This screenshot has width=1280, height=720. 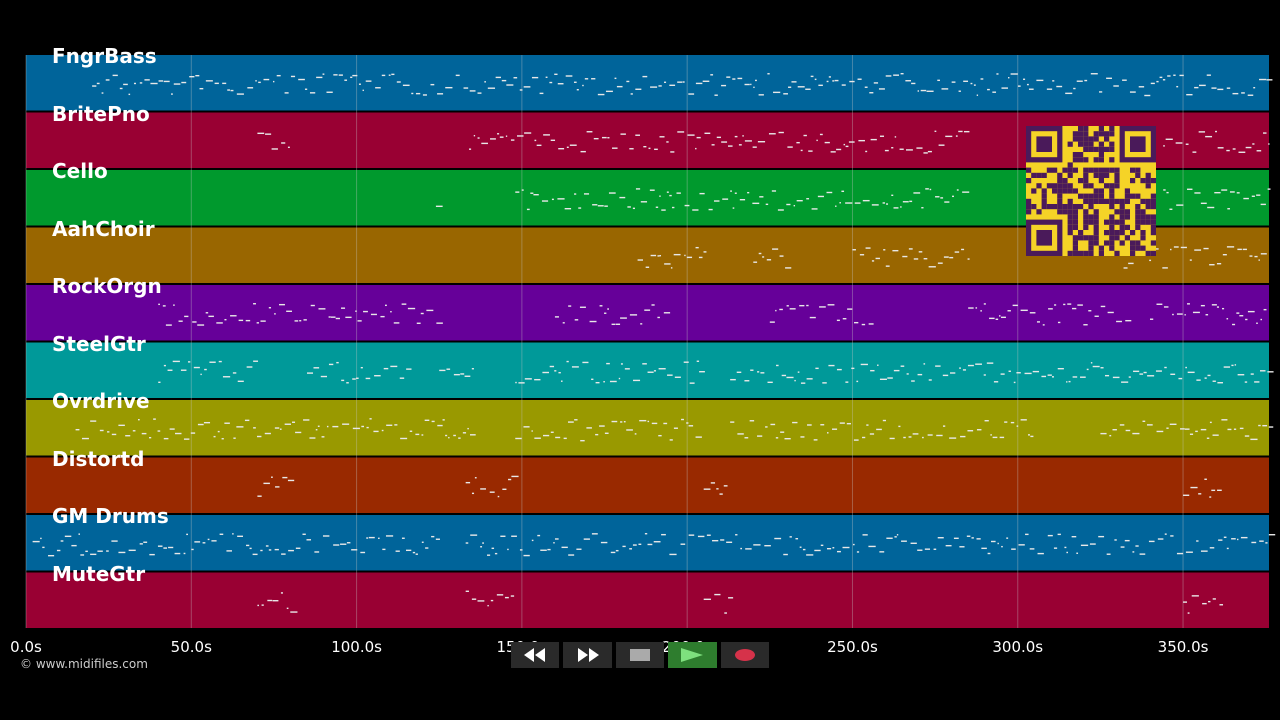 I want to click on time-tick-label: 100.0s, so click(x=356, y=647).